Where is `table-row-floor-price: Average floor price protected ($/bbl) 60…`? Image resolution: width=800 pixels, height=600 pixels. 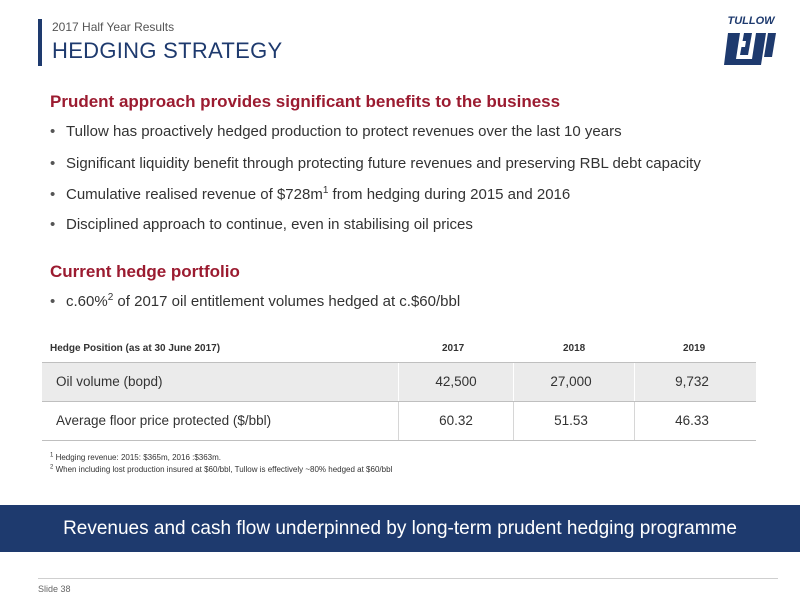 table-row-floor-price: Average floor price protected ($/bbl) 60… is located at coordinates (399, 421).